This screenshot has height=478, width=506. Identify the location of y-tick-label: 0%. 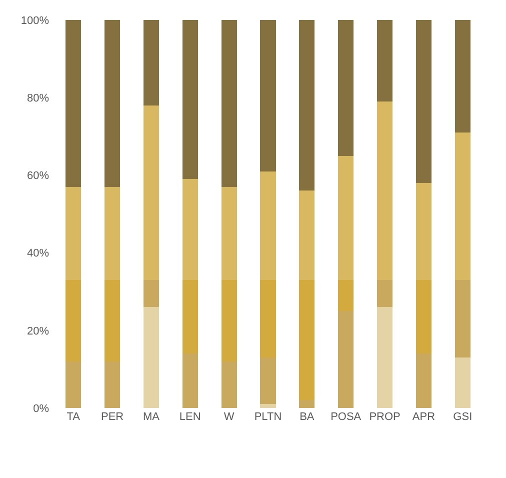
(41, 408).